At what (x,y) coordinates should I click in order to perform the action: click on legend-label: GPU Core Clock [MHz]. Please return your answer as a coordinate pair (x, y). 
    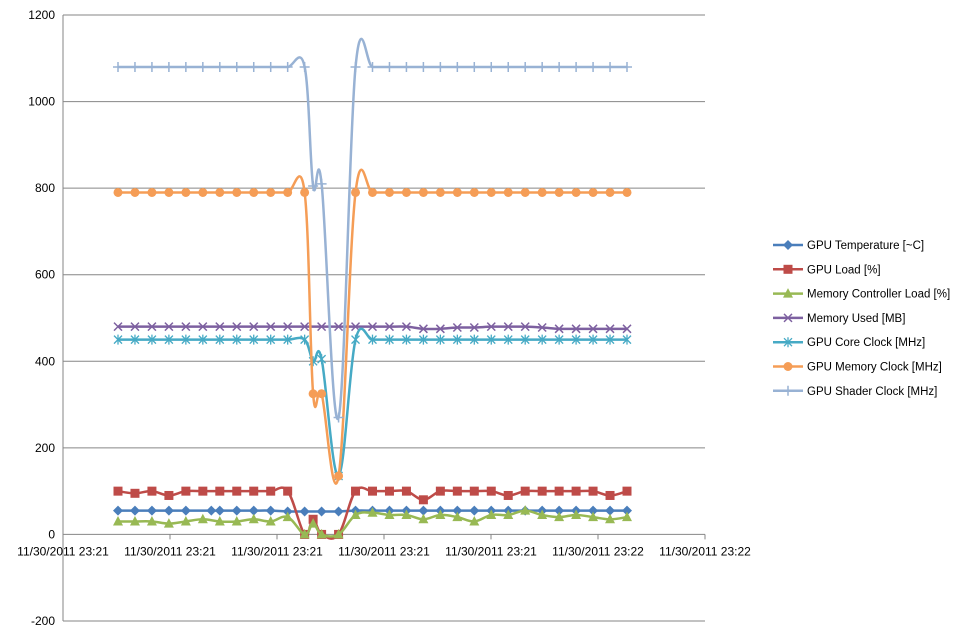
    Looking at the image, I should click on (866, 343).